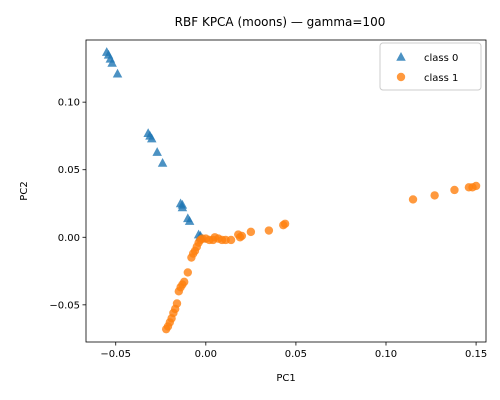 The width and height of the screenshot is (500, 400). I want to click on legend-class-1-label: class 1, so click(441, 78).